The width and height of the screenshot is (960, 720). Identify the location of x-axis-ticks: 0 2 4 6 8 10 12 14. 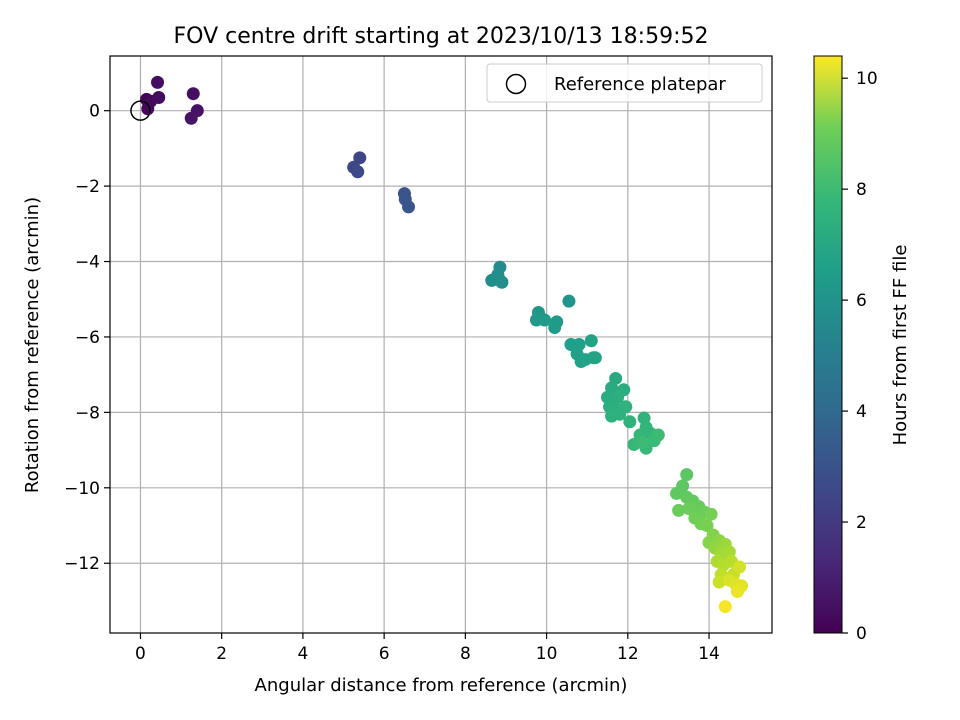
(427, 648).